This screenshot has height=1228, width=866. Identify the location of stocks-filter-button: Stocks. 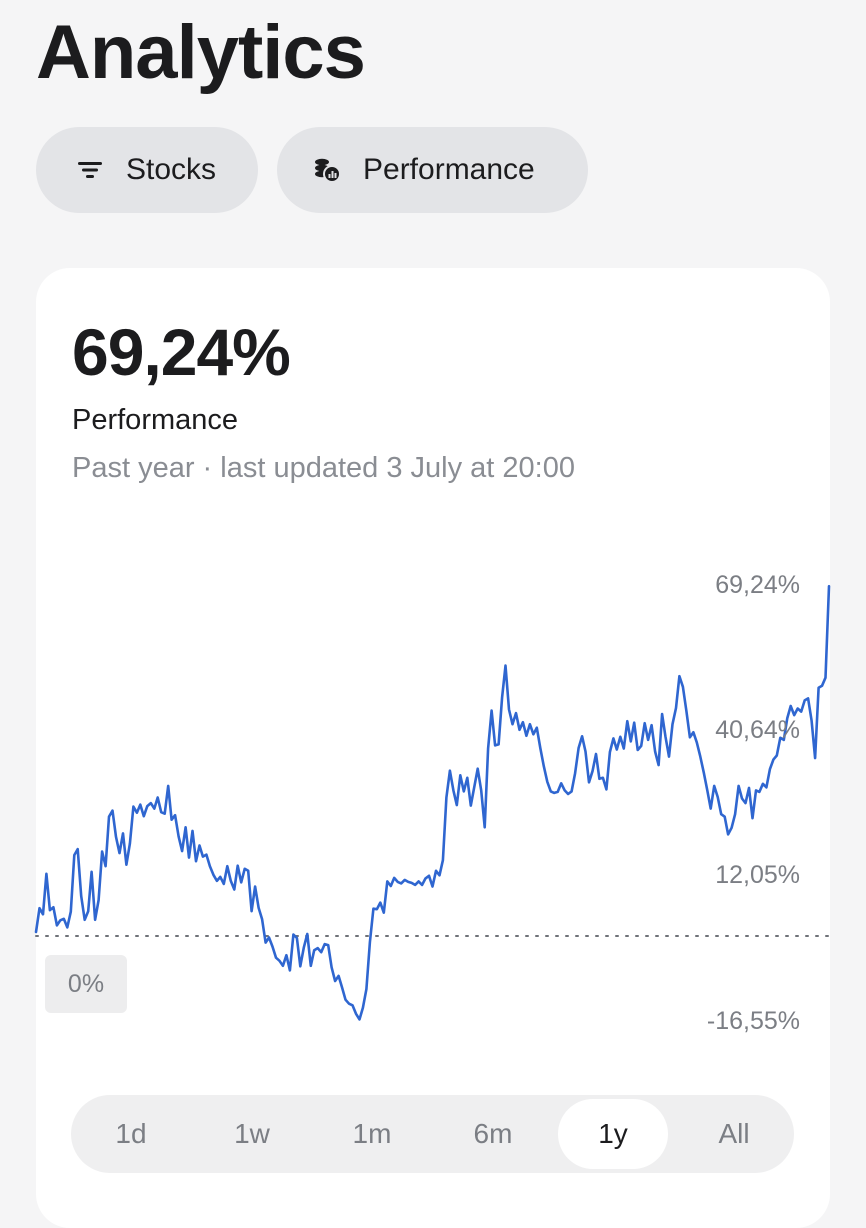
(147, 170).